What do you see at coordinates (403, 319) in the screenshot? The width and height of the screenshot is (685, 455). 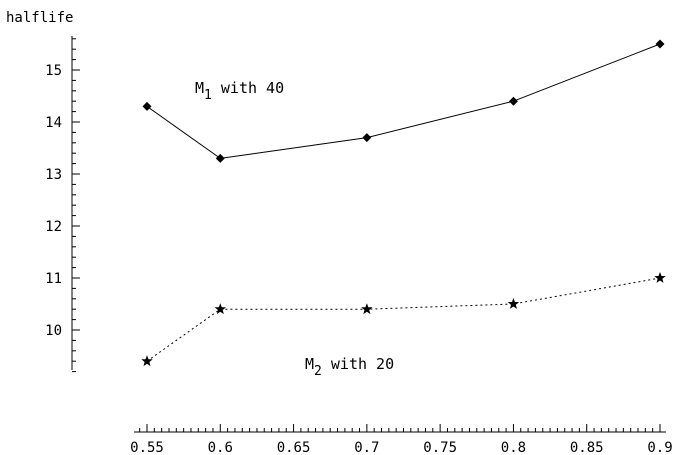 I see `series-2-line` at bounding box center [403, 319].